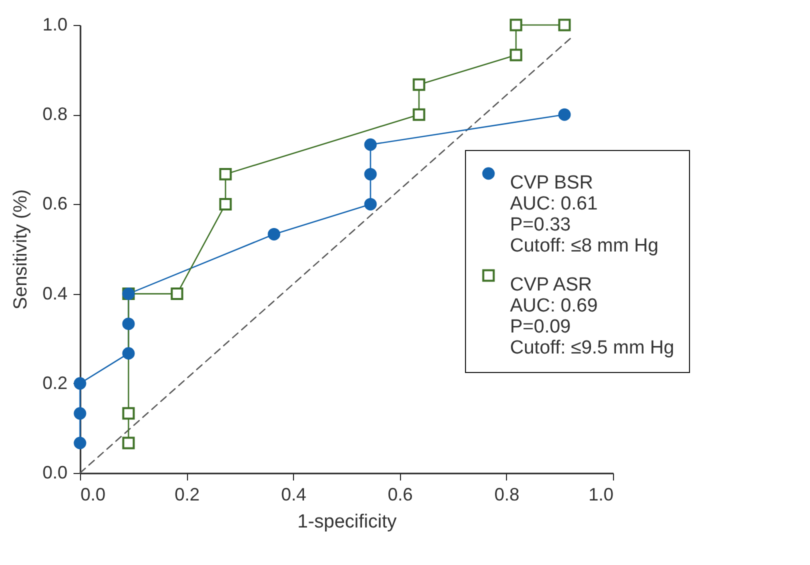 Image resolution: width=810 pixels, height=565 pixels. Describe the element at coordinates (540, 327) in the screenshot. I see `annotation: P=0.09` at that location.